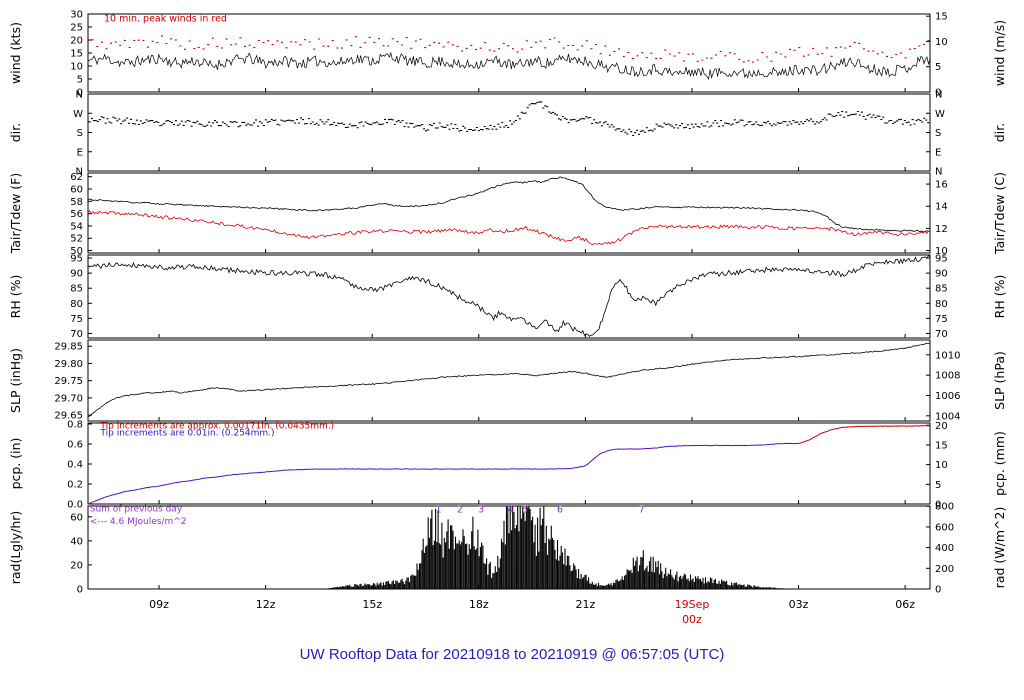 The width and height of the screenshot is (1024, 700). I want to click on ylabel-left-slp: SLP (inHg), so click(15, 380).